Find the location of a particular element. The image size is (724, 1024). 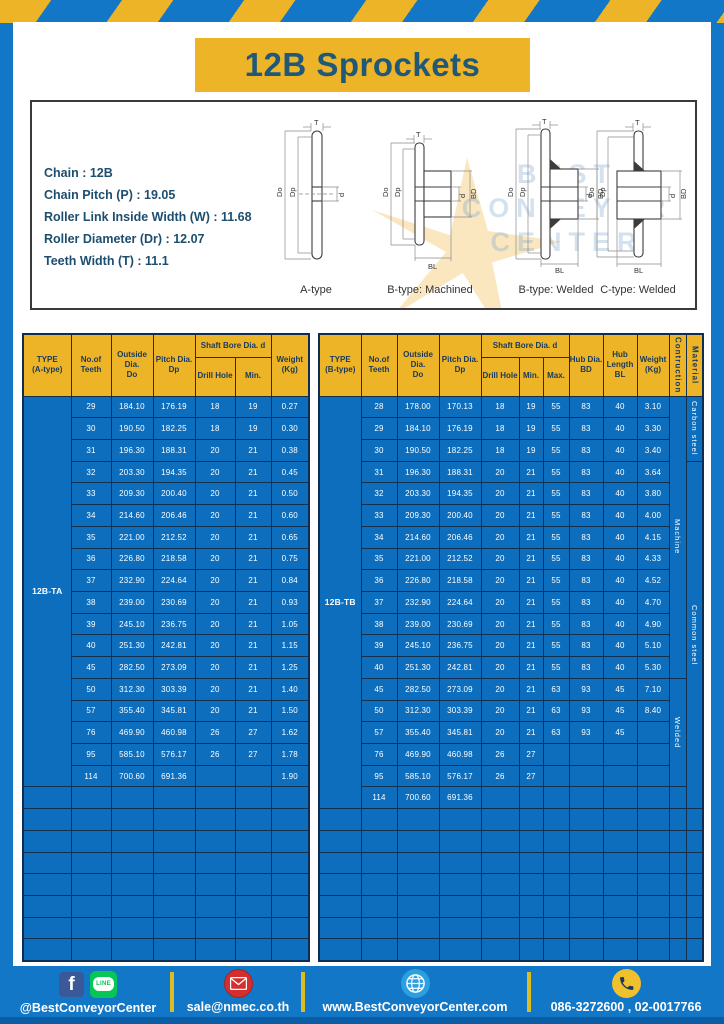

table-cell: 37 is located at coordinates (91, 580).